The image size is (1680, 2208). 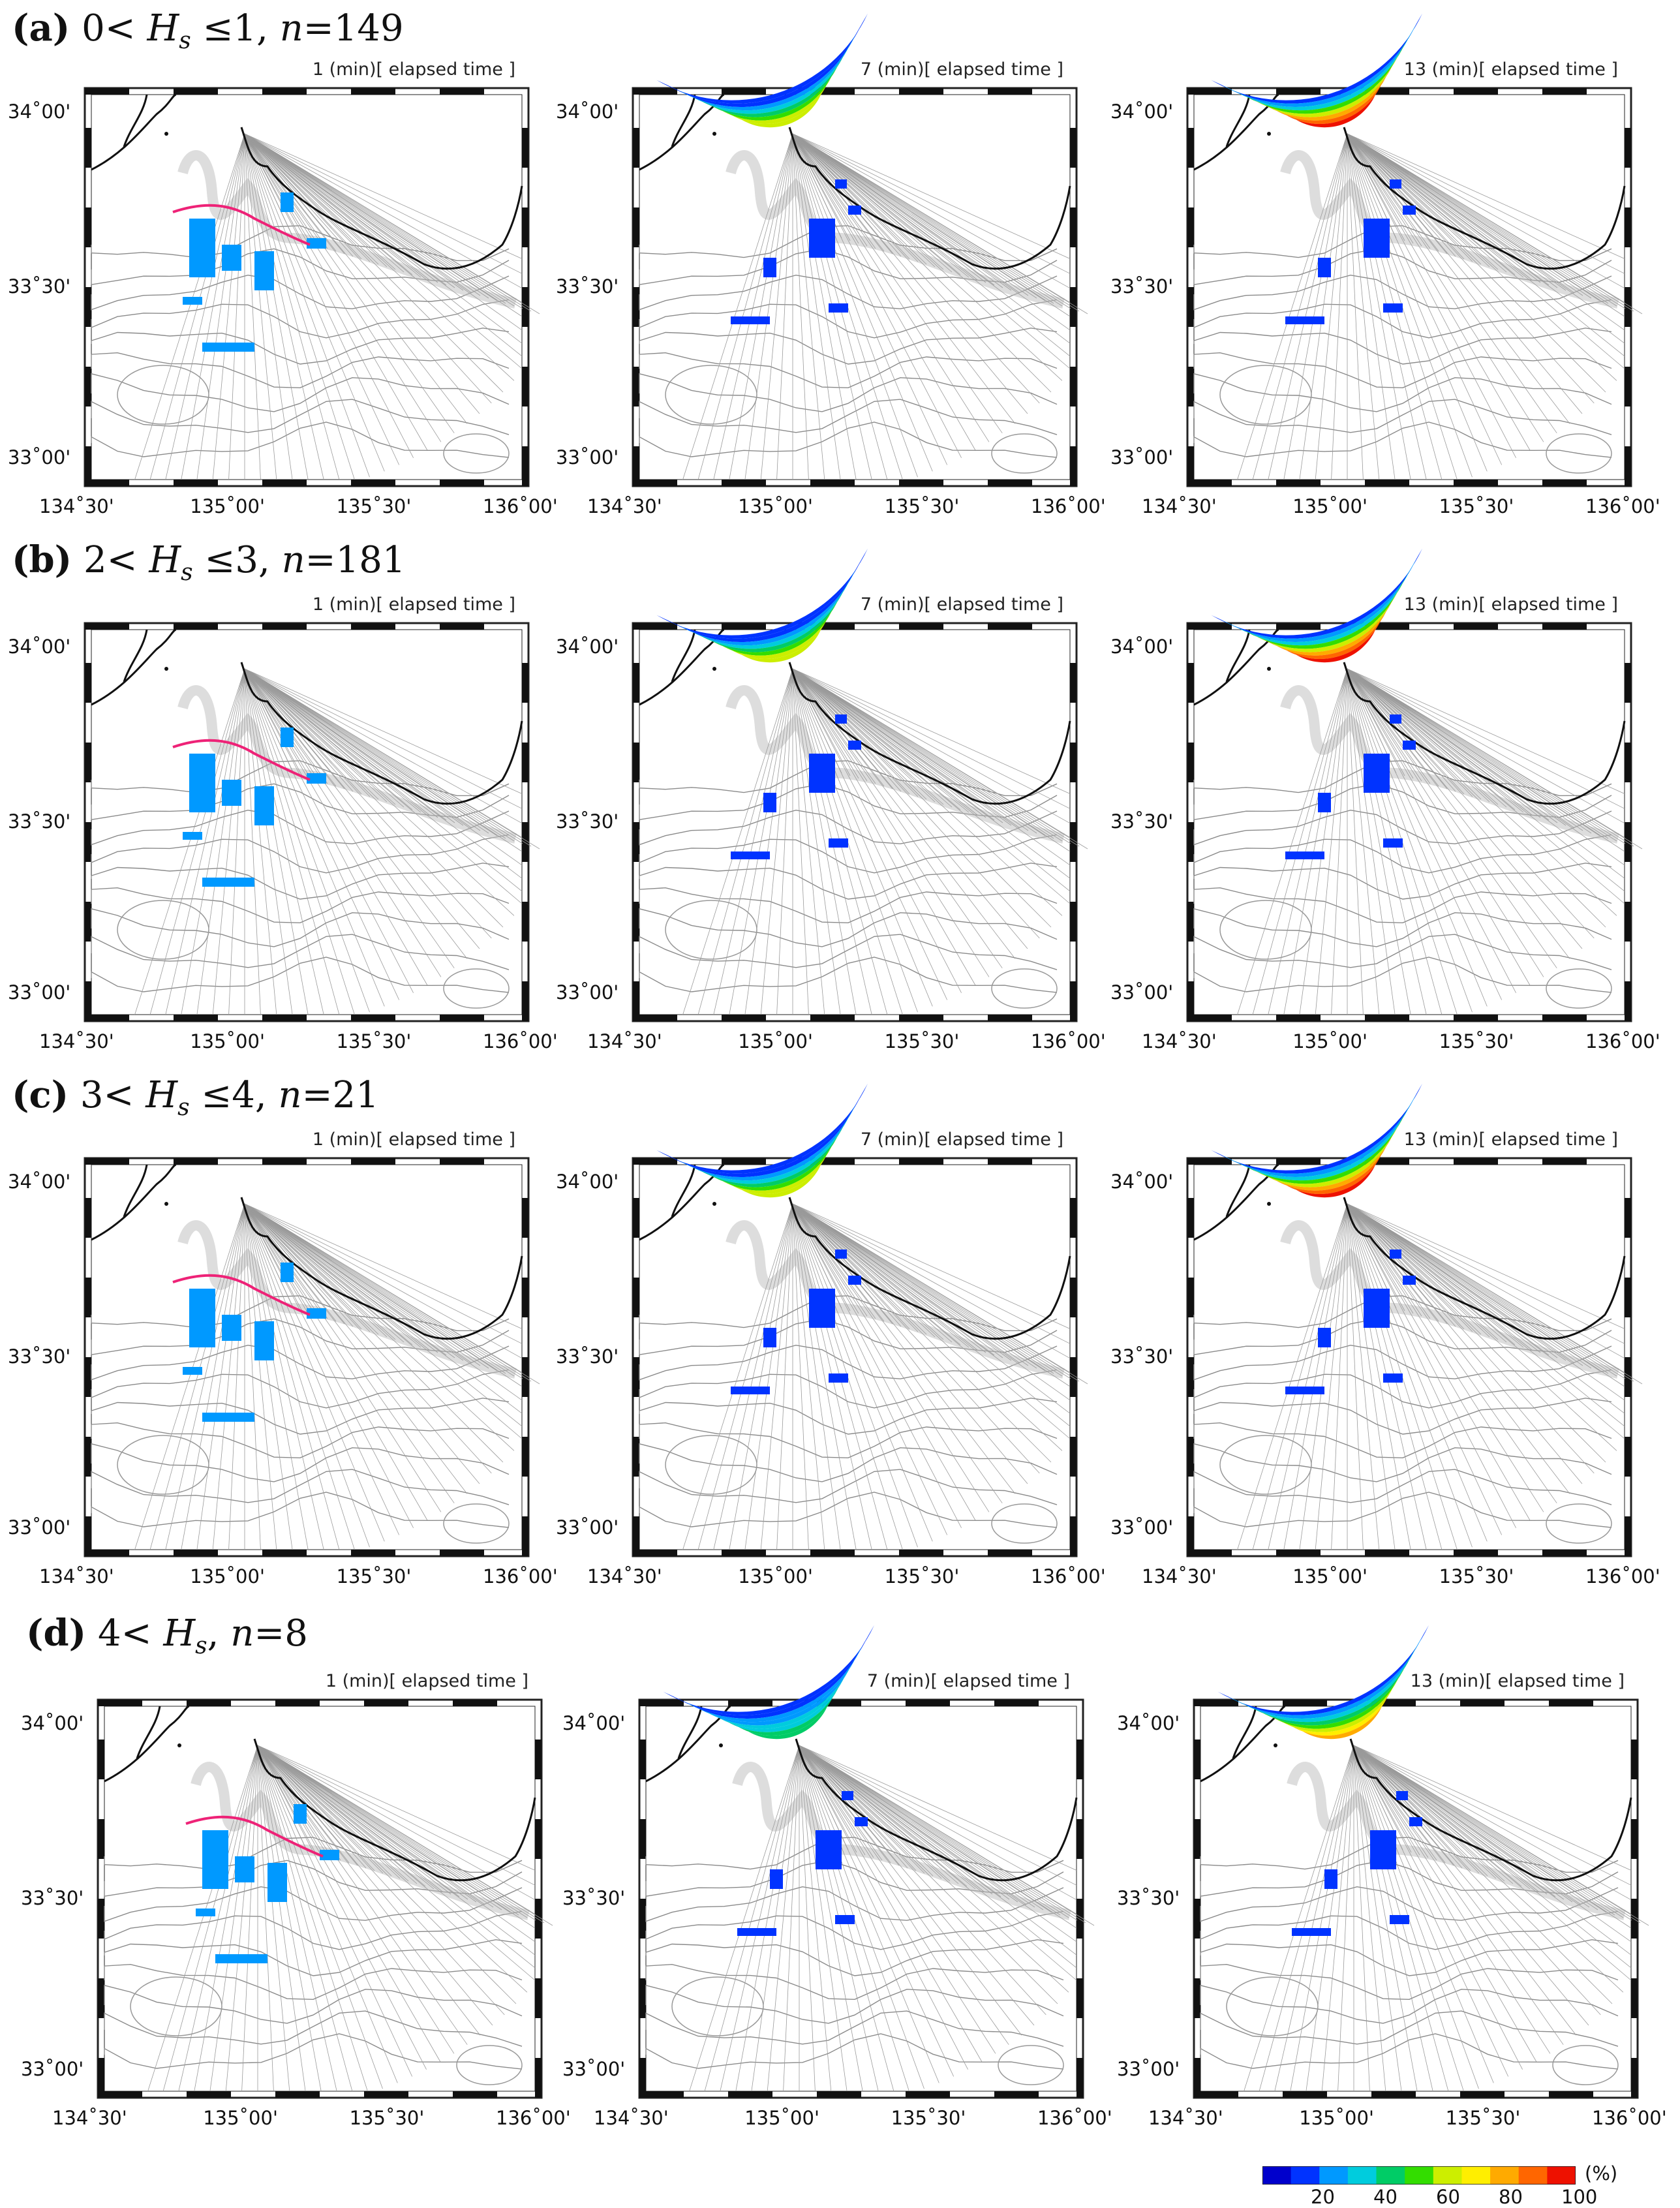 What do you see at coordinates (293, 560) in the screenshot?
I see `n-symbol: n` at bounding box center [293, 560].